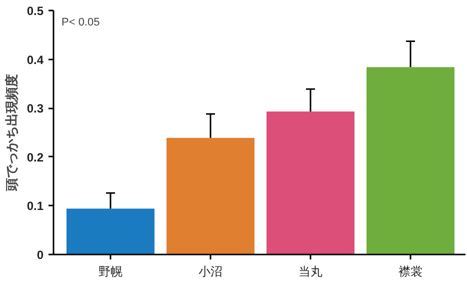 The height and width of the screenshot is (281, 467). Describe the element at coordinates (35, 59) in the screenshot. I see `y-tick-label: 0.4` at that location.